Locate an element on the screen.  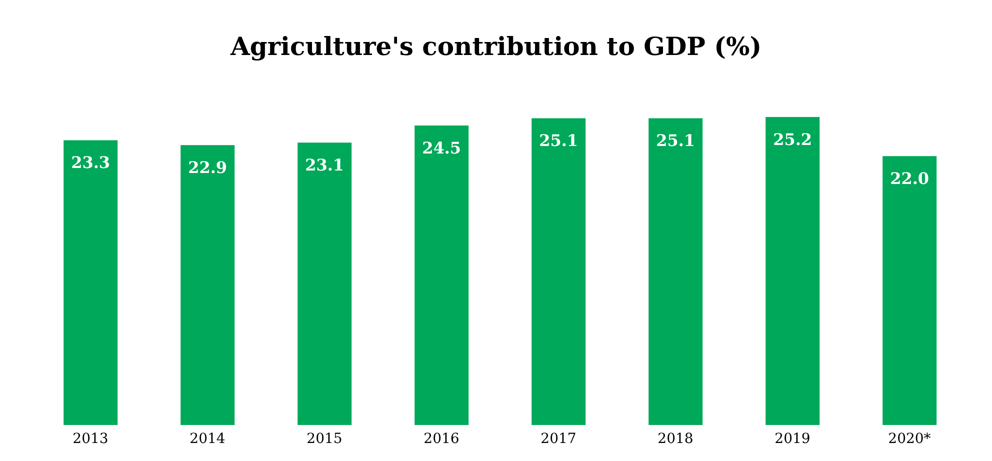
data-label: 23.1 is located at coordinates (324, 165).